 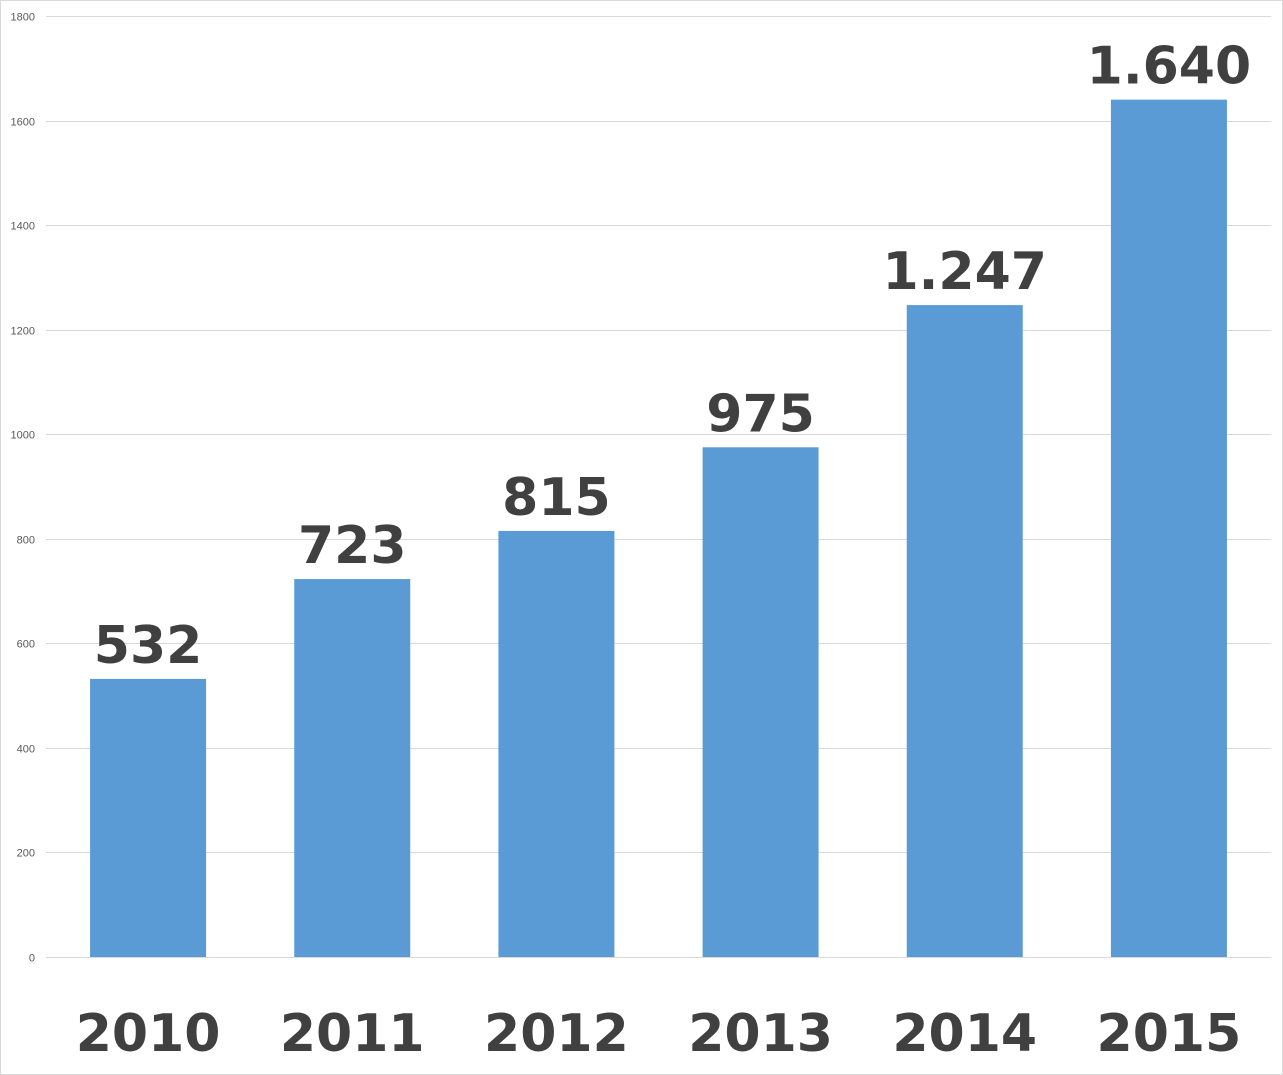 I want to click on y-tick-label: 0, so click(x=32, y=959).